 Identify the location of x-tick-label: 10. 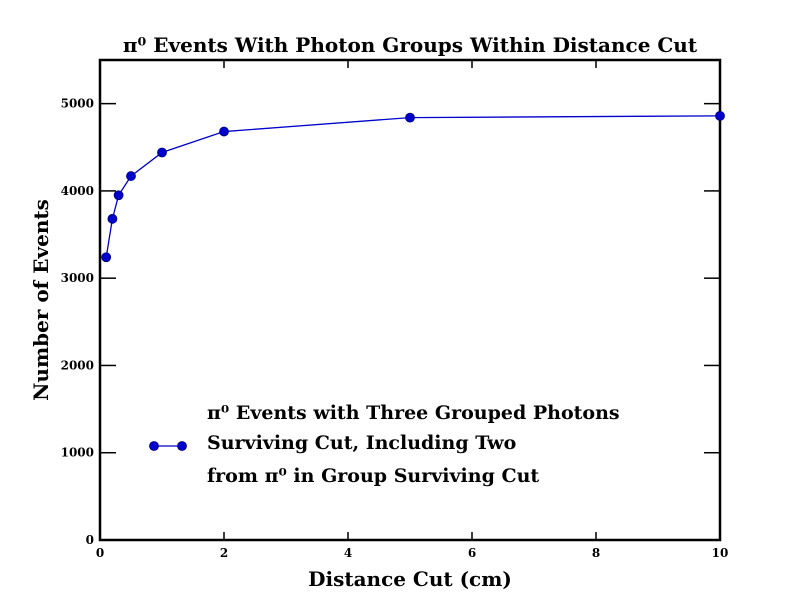
(720, 553).